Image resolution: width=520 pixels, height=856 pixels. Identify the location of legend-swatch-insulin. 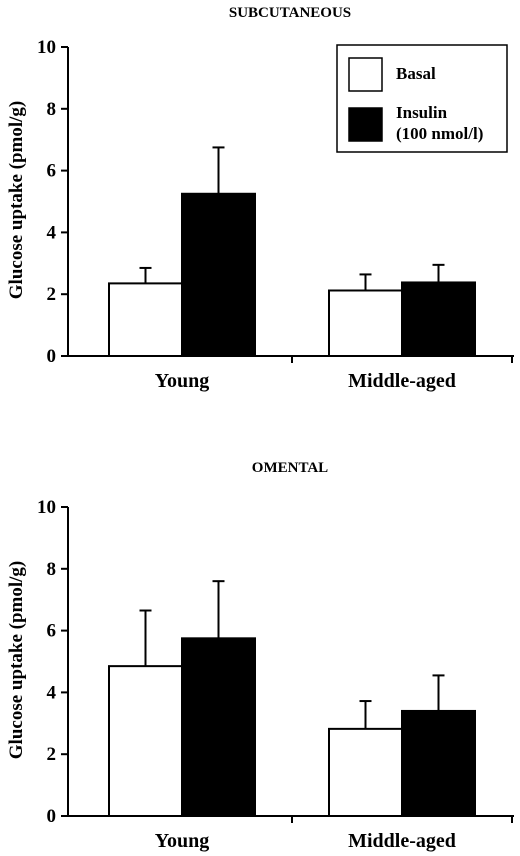
(365, 124).